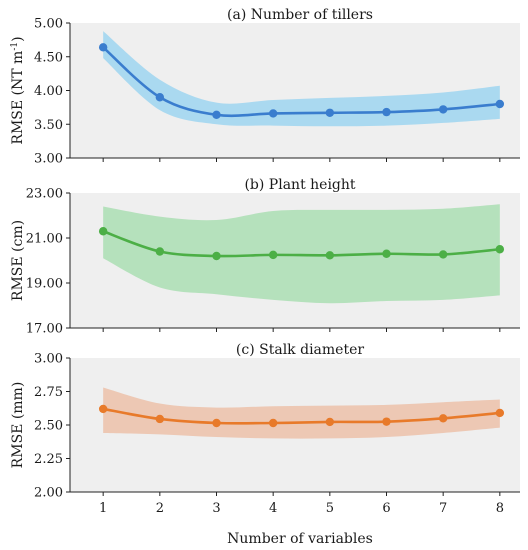  I want to click on y-axis-label: RMSE (cm), so click(18, 260).